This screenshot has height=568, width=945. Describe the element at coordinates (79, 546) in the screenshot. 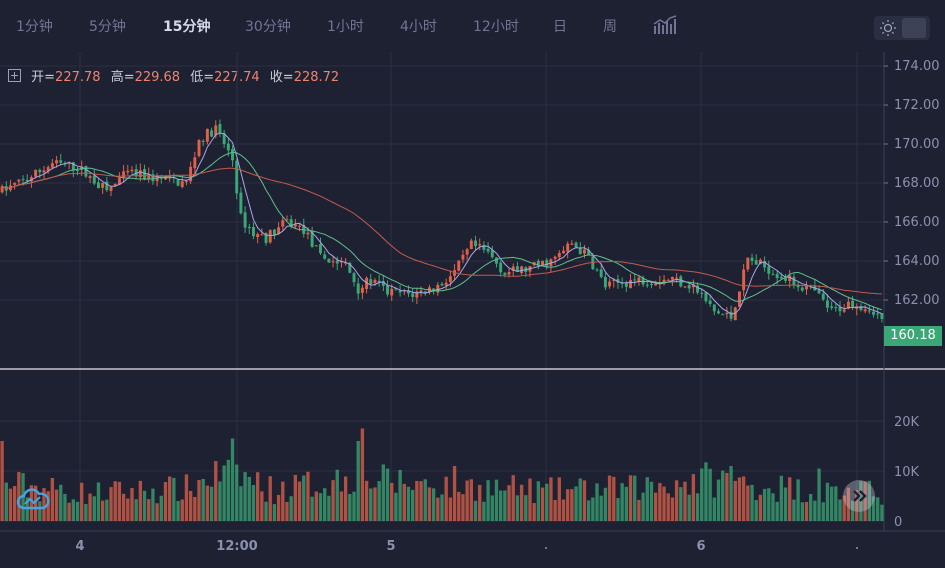

I see `time-tick-label: 4` at that location.